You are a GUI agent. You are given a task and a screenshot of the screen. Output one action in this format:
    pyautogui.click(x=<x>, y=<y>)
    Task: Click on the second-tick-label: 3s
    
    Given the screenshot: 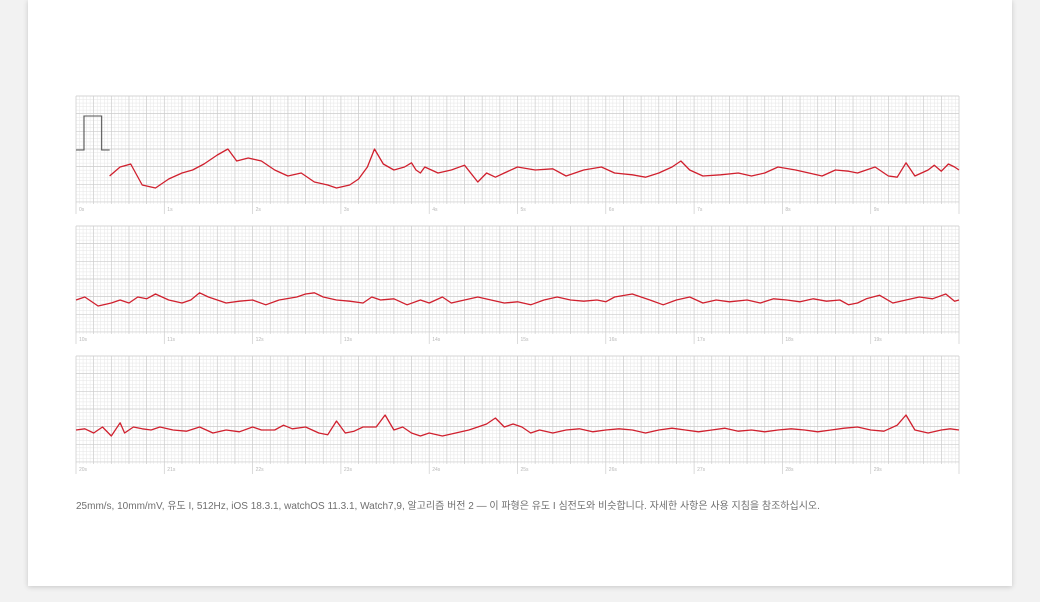 What is the action you would take?
    pyautogui.click(x=347, y=210)
    